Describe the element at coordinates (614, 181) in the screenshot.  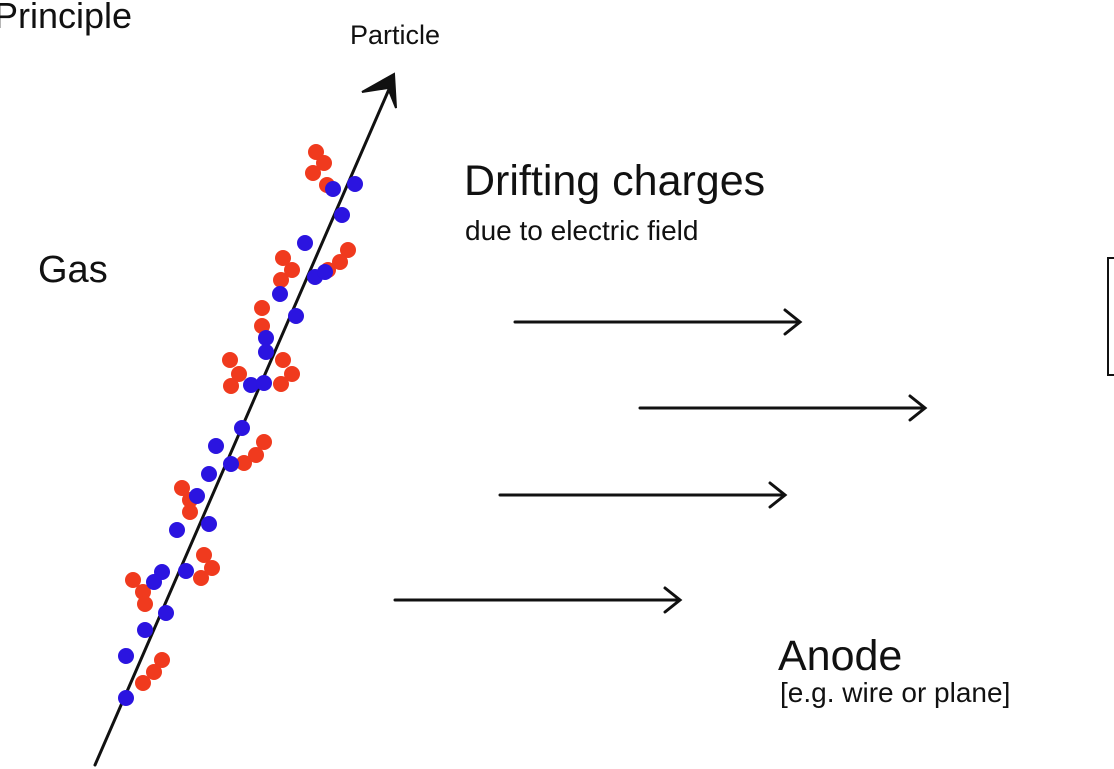
I see `drift-title: Drifting charges` at that location.